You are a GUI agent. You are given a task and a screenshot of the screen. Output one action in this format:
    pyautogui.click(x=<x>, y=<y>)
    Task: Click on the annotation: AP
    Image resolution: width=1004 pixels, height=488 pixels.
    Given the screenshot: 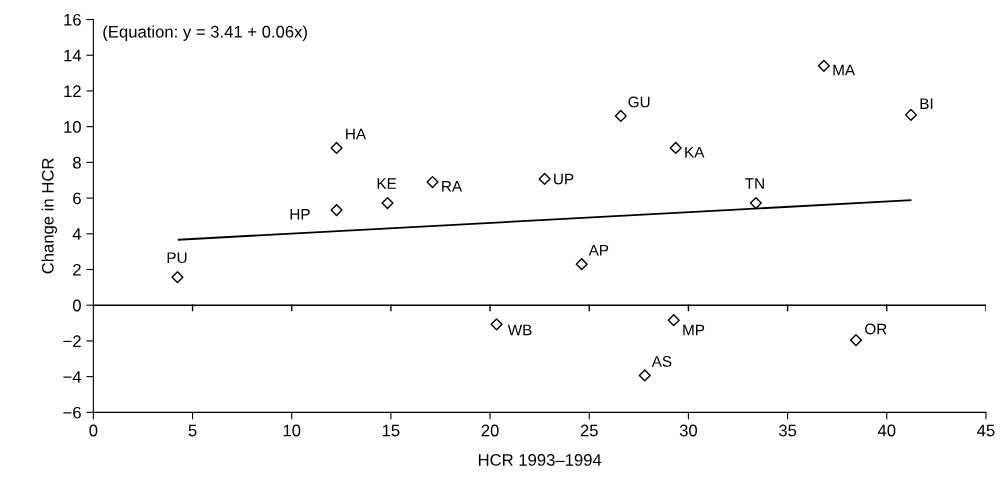 What is the action you would take?
    pyautogui.click(x=598, y=250)
    